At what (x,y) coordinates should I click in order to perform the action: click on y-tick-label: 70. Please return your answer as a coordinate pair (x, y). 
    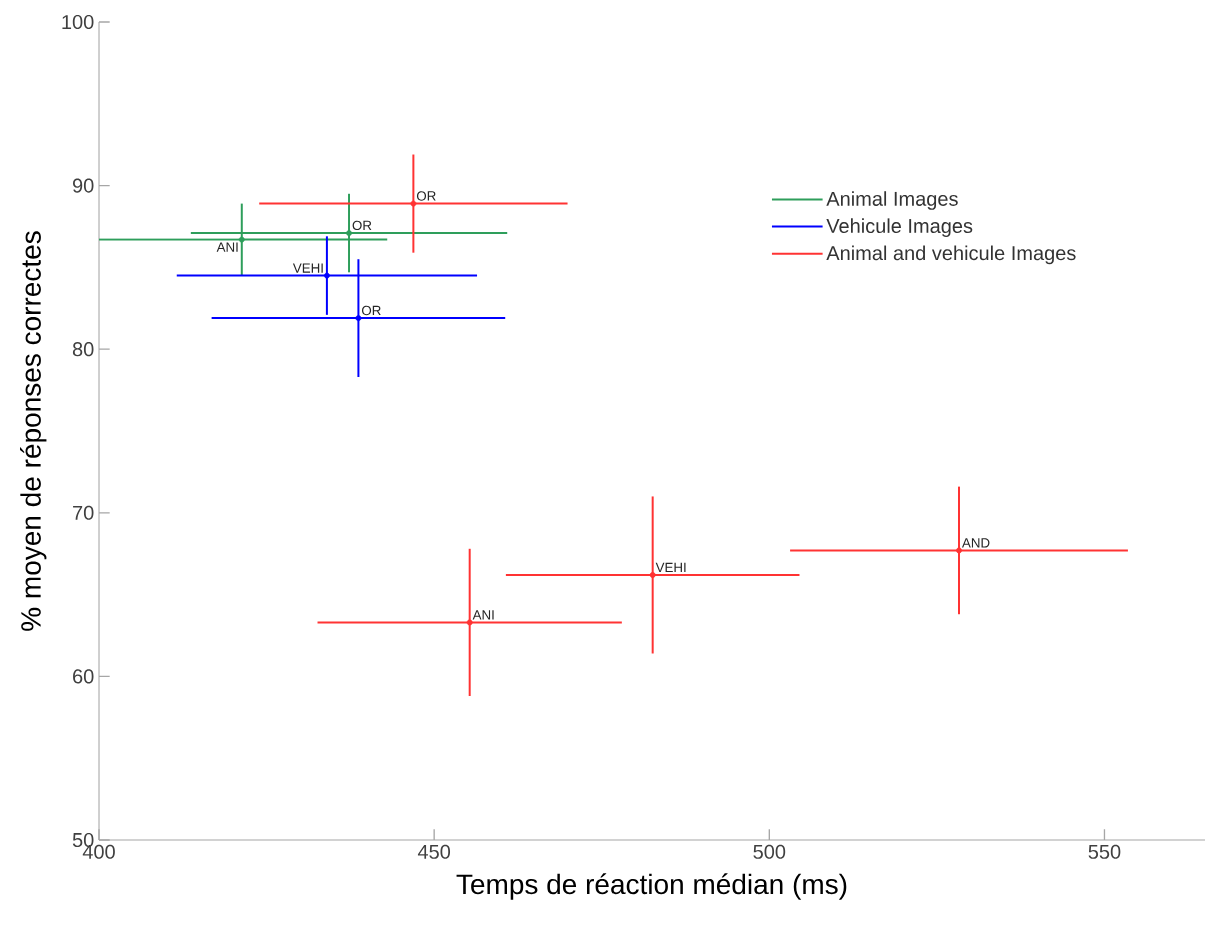
    Looking at the image, I should click on (83, 512).